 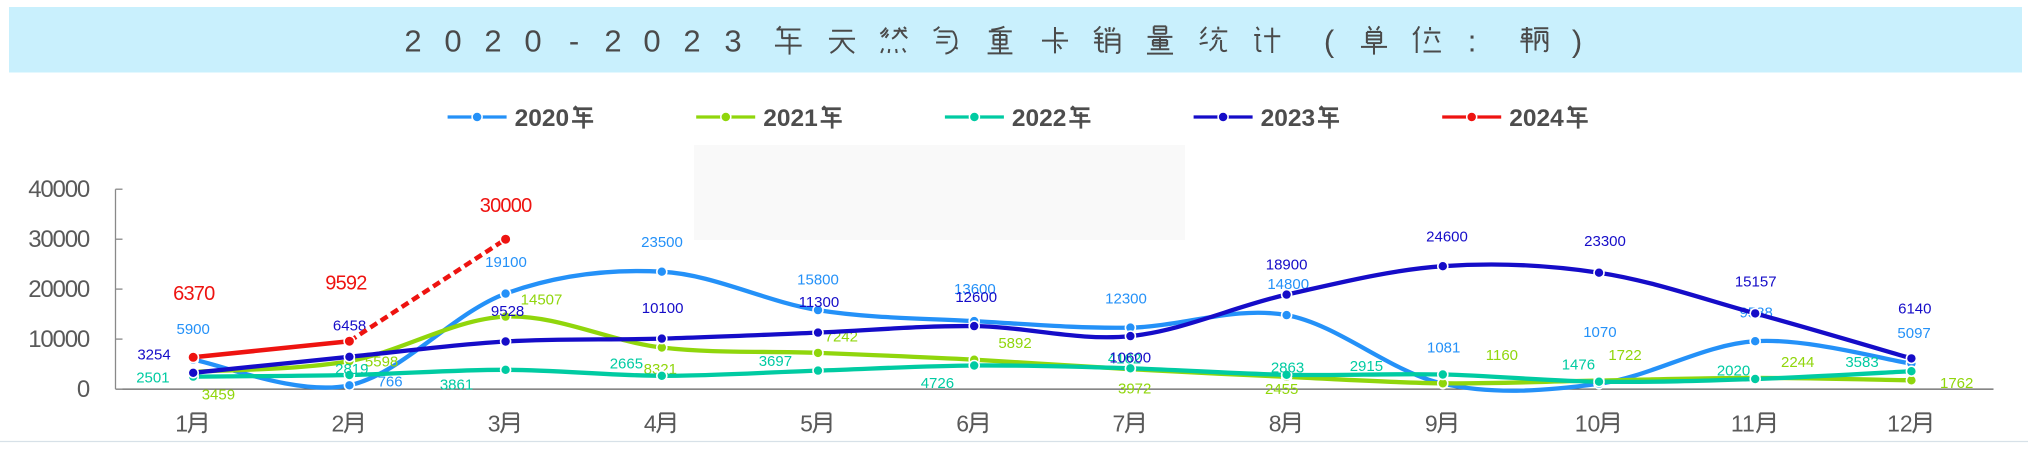 What do you see at coordinates (790, 118) in the screenshot?
I see `svg-text: 2021` at bounding box center [790, 118].